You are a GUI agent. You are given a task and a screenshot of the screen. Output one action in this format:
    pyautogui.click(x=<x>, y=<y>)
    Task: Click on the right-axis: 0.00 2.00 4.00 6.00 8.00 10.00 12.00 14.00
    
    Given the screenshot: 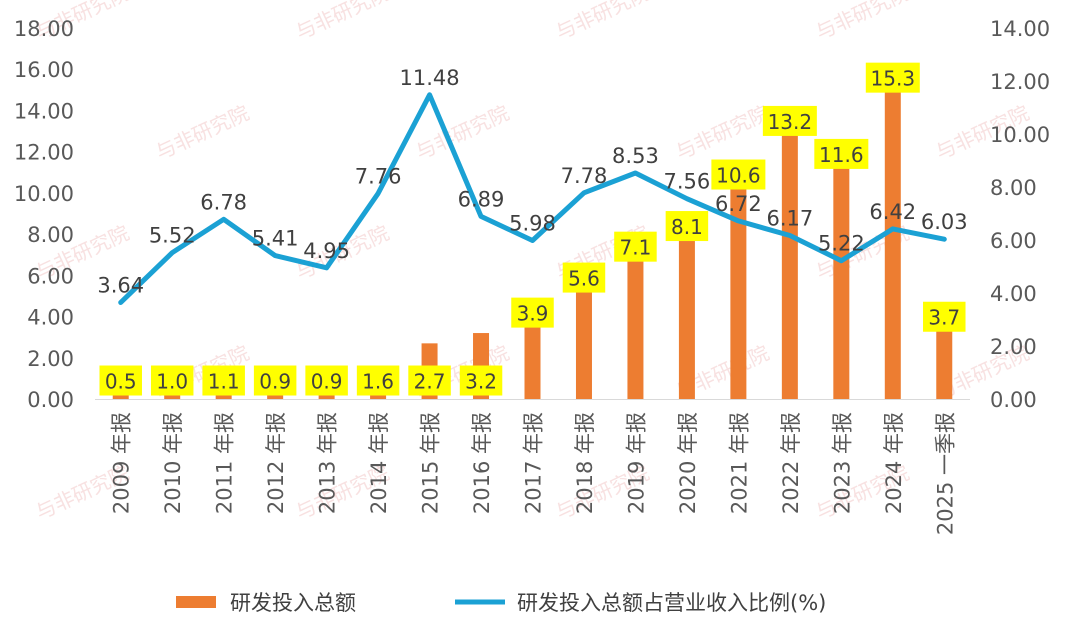 What is the action you would take?
    pyautogui.click(x=1020, y=214)
    